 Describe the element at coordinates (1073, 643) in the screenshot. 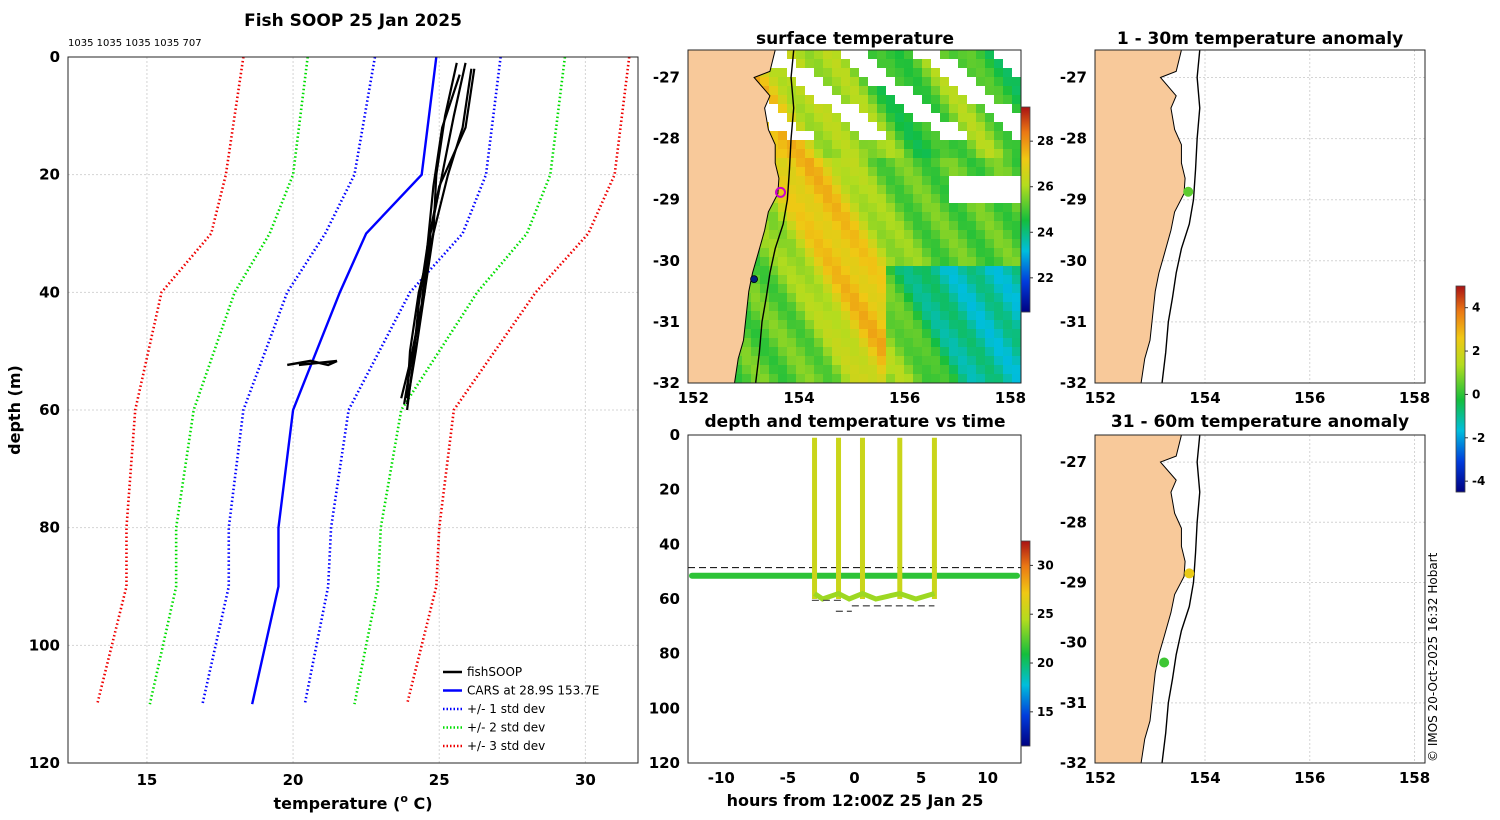

I see `lat-tick-label: -30` at that location.